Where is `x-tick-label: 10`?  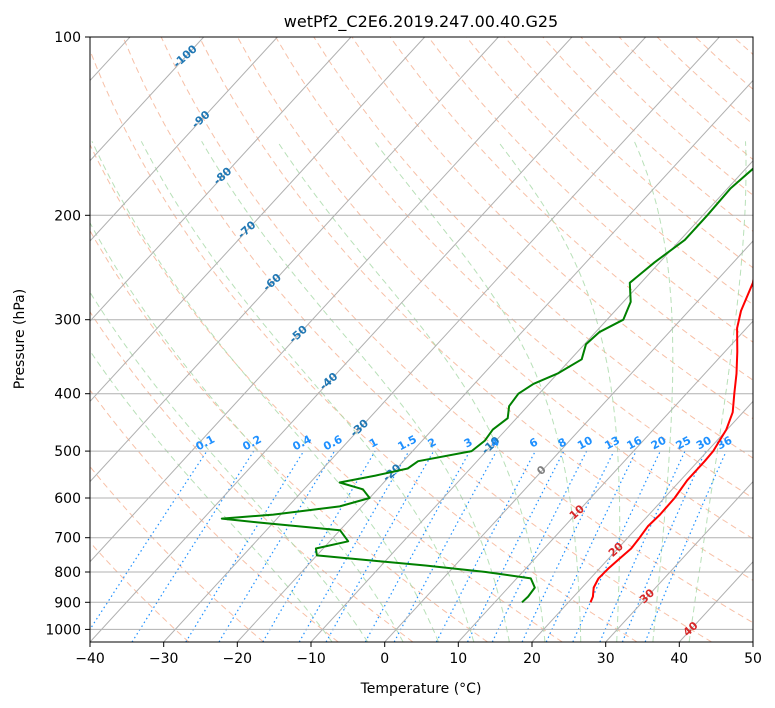 x-tick-label: 10 is located at coordinates (458, 659).